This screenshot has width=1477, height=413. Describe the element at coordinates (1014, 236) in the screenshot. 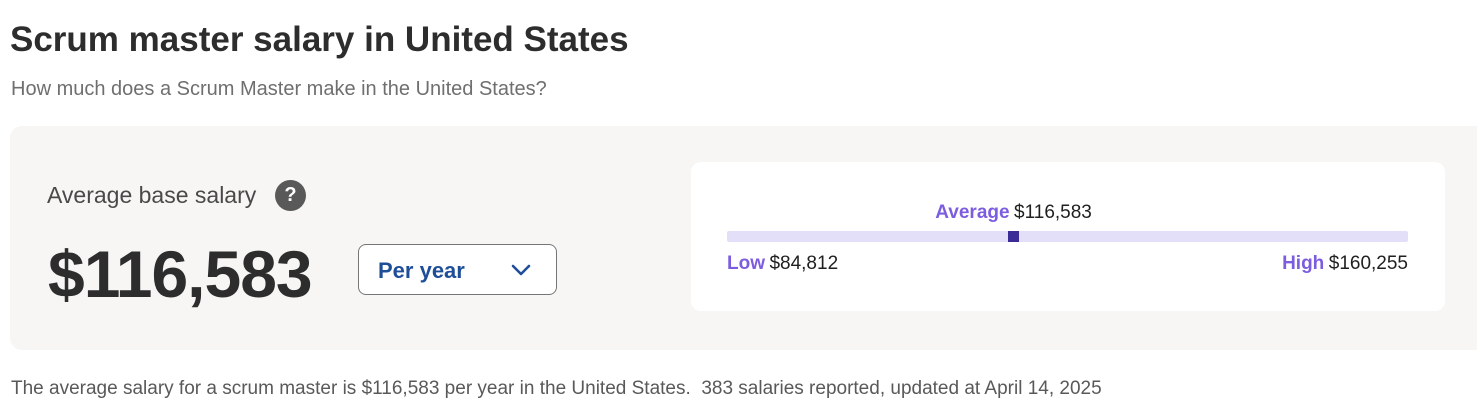

I see `average-marker` at that location.